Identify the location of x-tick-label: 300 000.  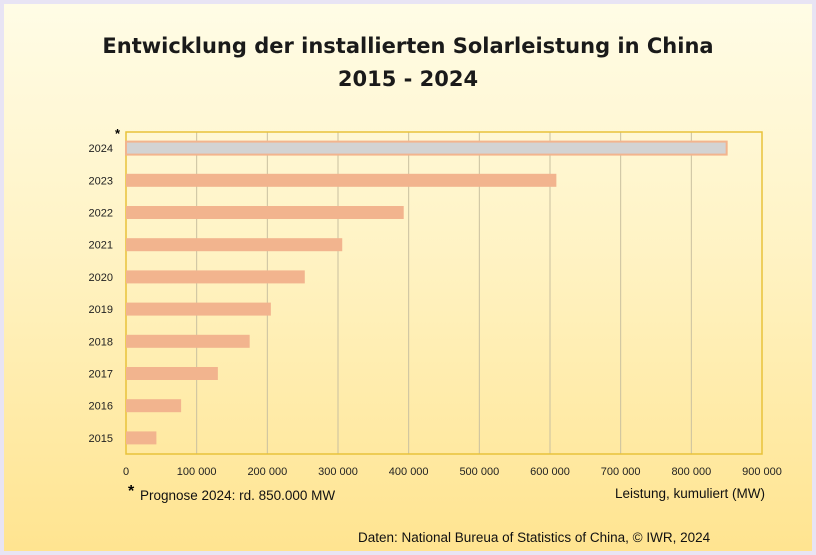
(338, 472).